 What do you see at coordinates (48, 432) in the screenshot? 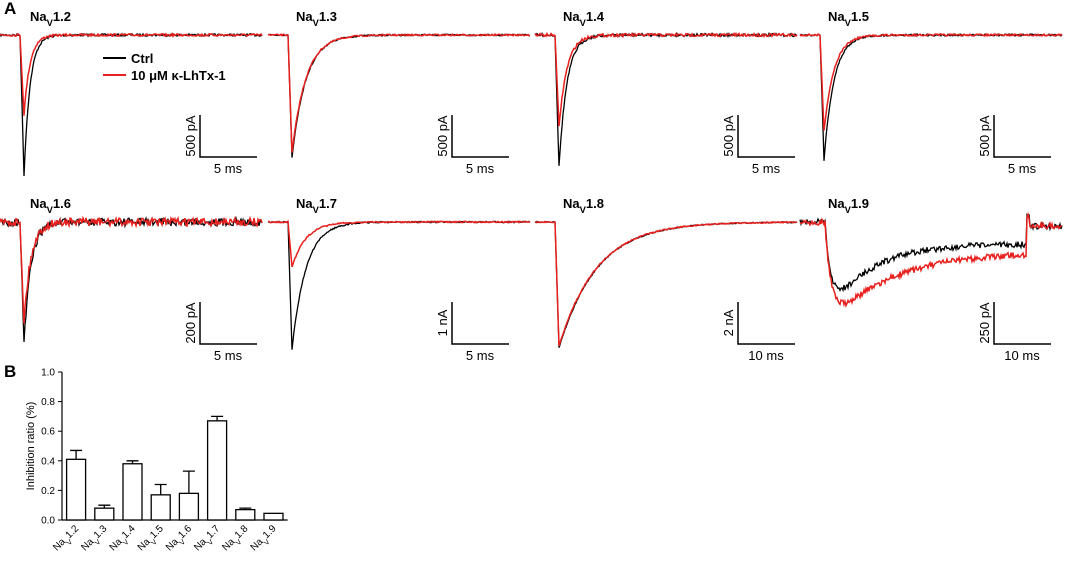
I see `y-tick-label: 0.6` at bounding box center [48, 432].